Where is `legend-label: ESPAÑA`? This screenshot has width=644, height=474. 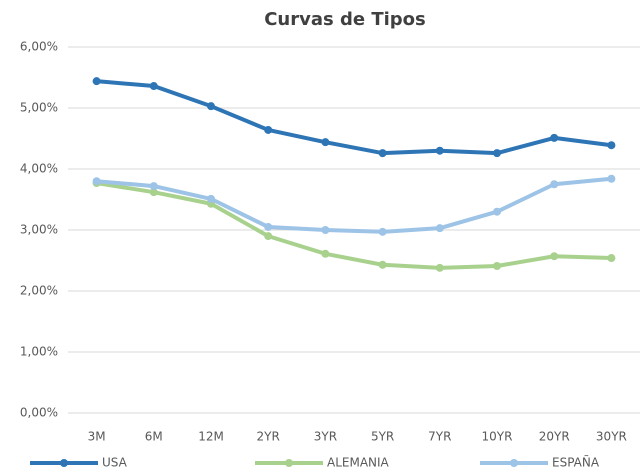 legend-label: ESPAÑA is located at coordinates (576, 462).